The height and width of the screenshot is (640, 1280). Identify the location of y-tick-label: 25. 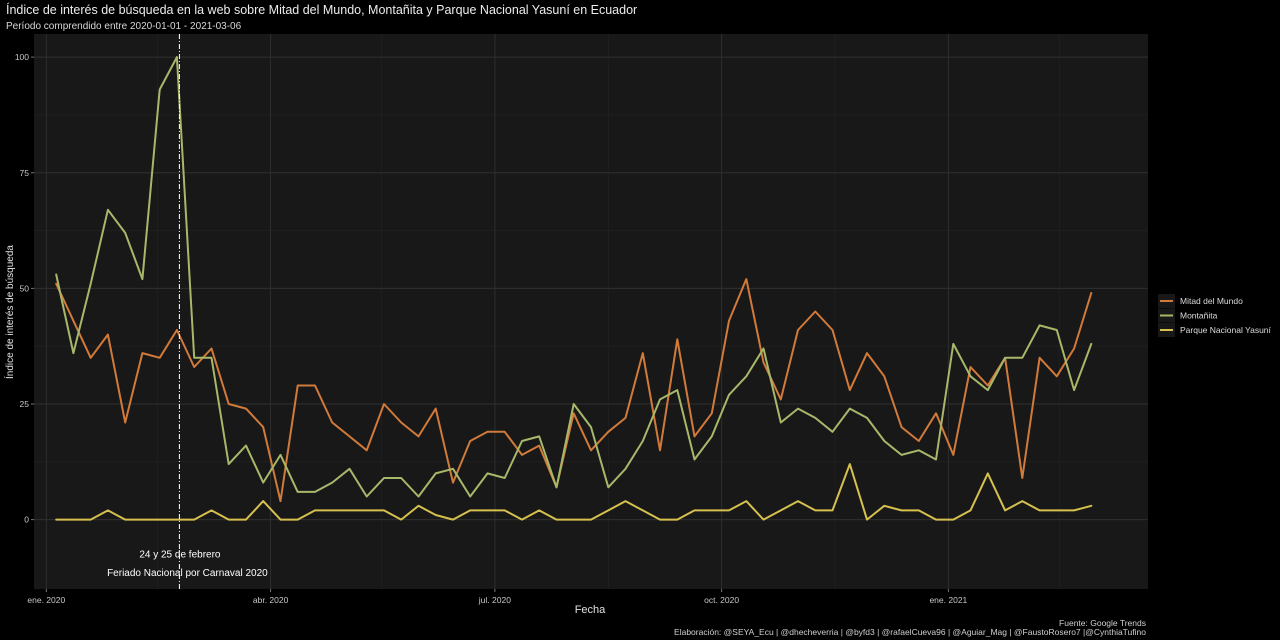
(25, 404).